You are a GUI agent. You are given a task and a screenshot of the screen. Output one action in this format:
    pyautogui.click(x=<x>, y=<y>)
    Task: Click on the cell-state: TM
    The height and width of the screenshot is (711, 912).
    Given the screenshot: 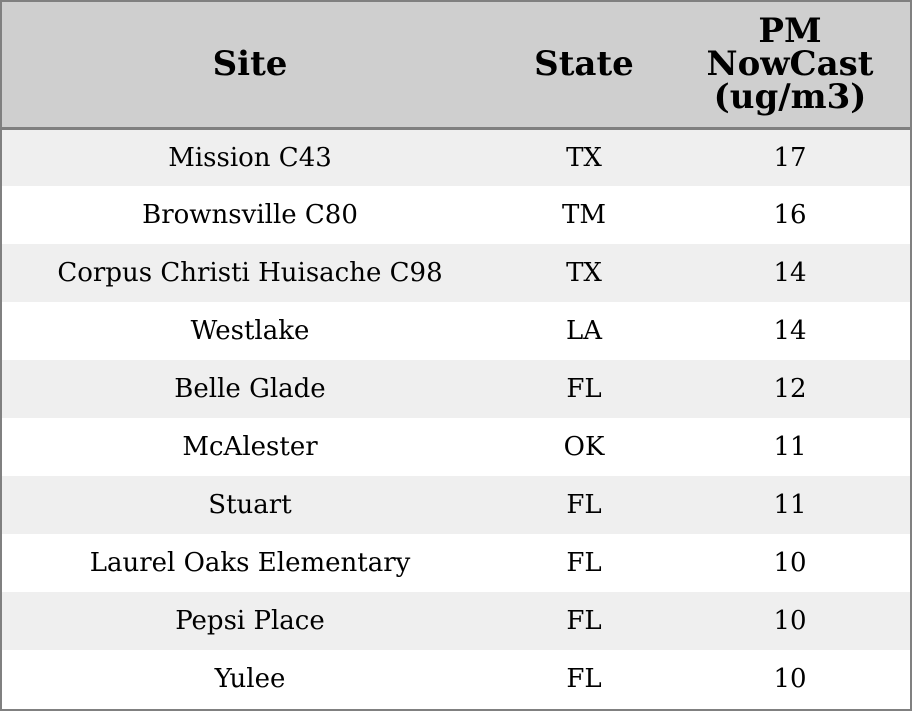 What is the action you would take?
    pyautogui.click(x=584, y=215)
    